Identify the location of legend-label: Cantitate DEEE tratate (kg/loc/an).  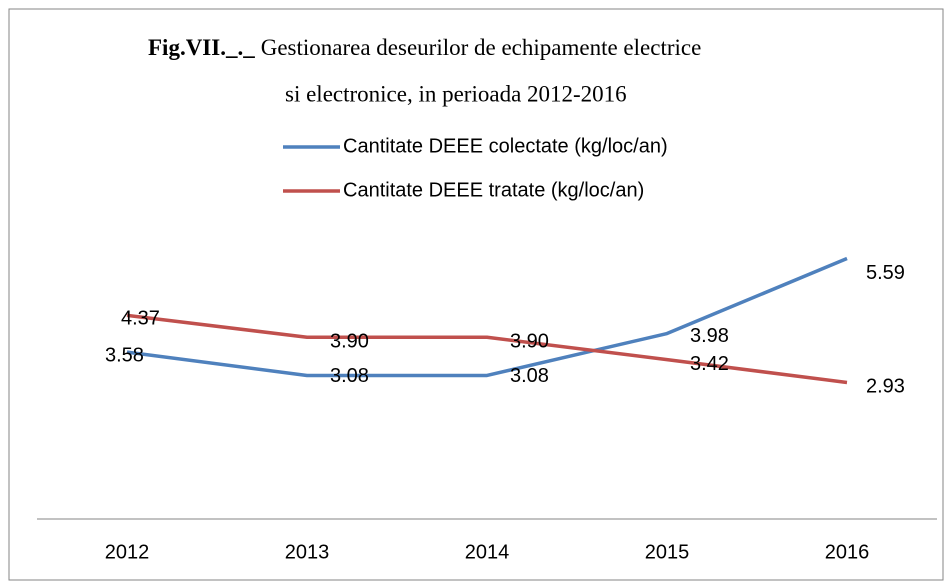
(493, 190).